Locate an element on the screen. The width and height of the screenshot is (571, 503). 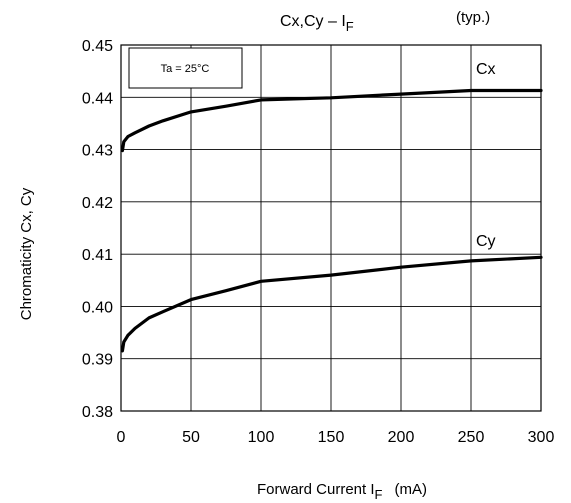
x-axis-label-subscript: F is located at coordinates (379, 494).